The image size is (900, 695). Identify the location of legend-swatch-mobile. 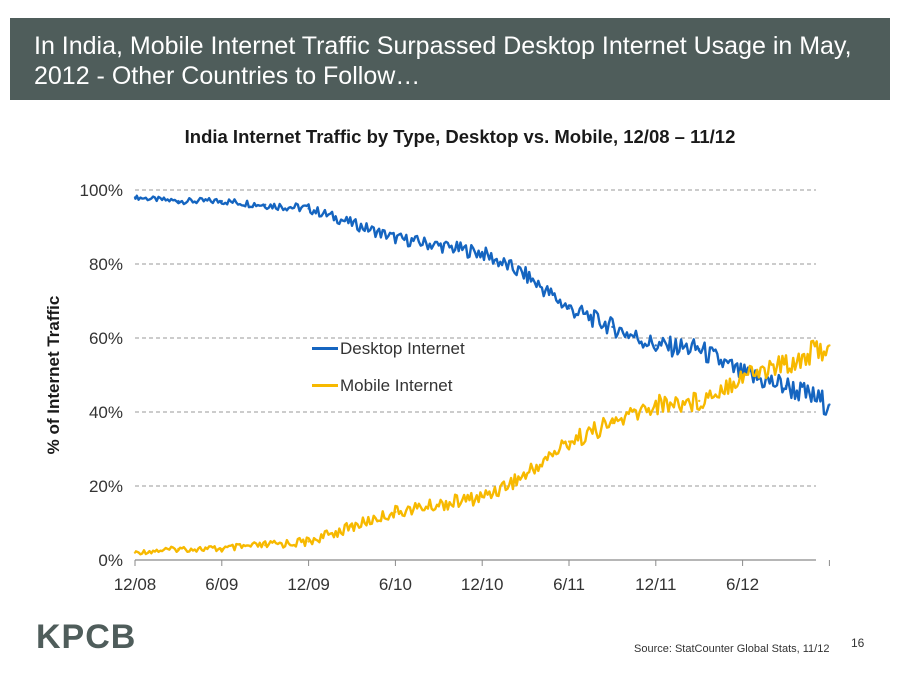
(325, 385).